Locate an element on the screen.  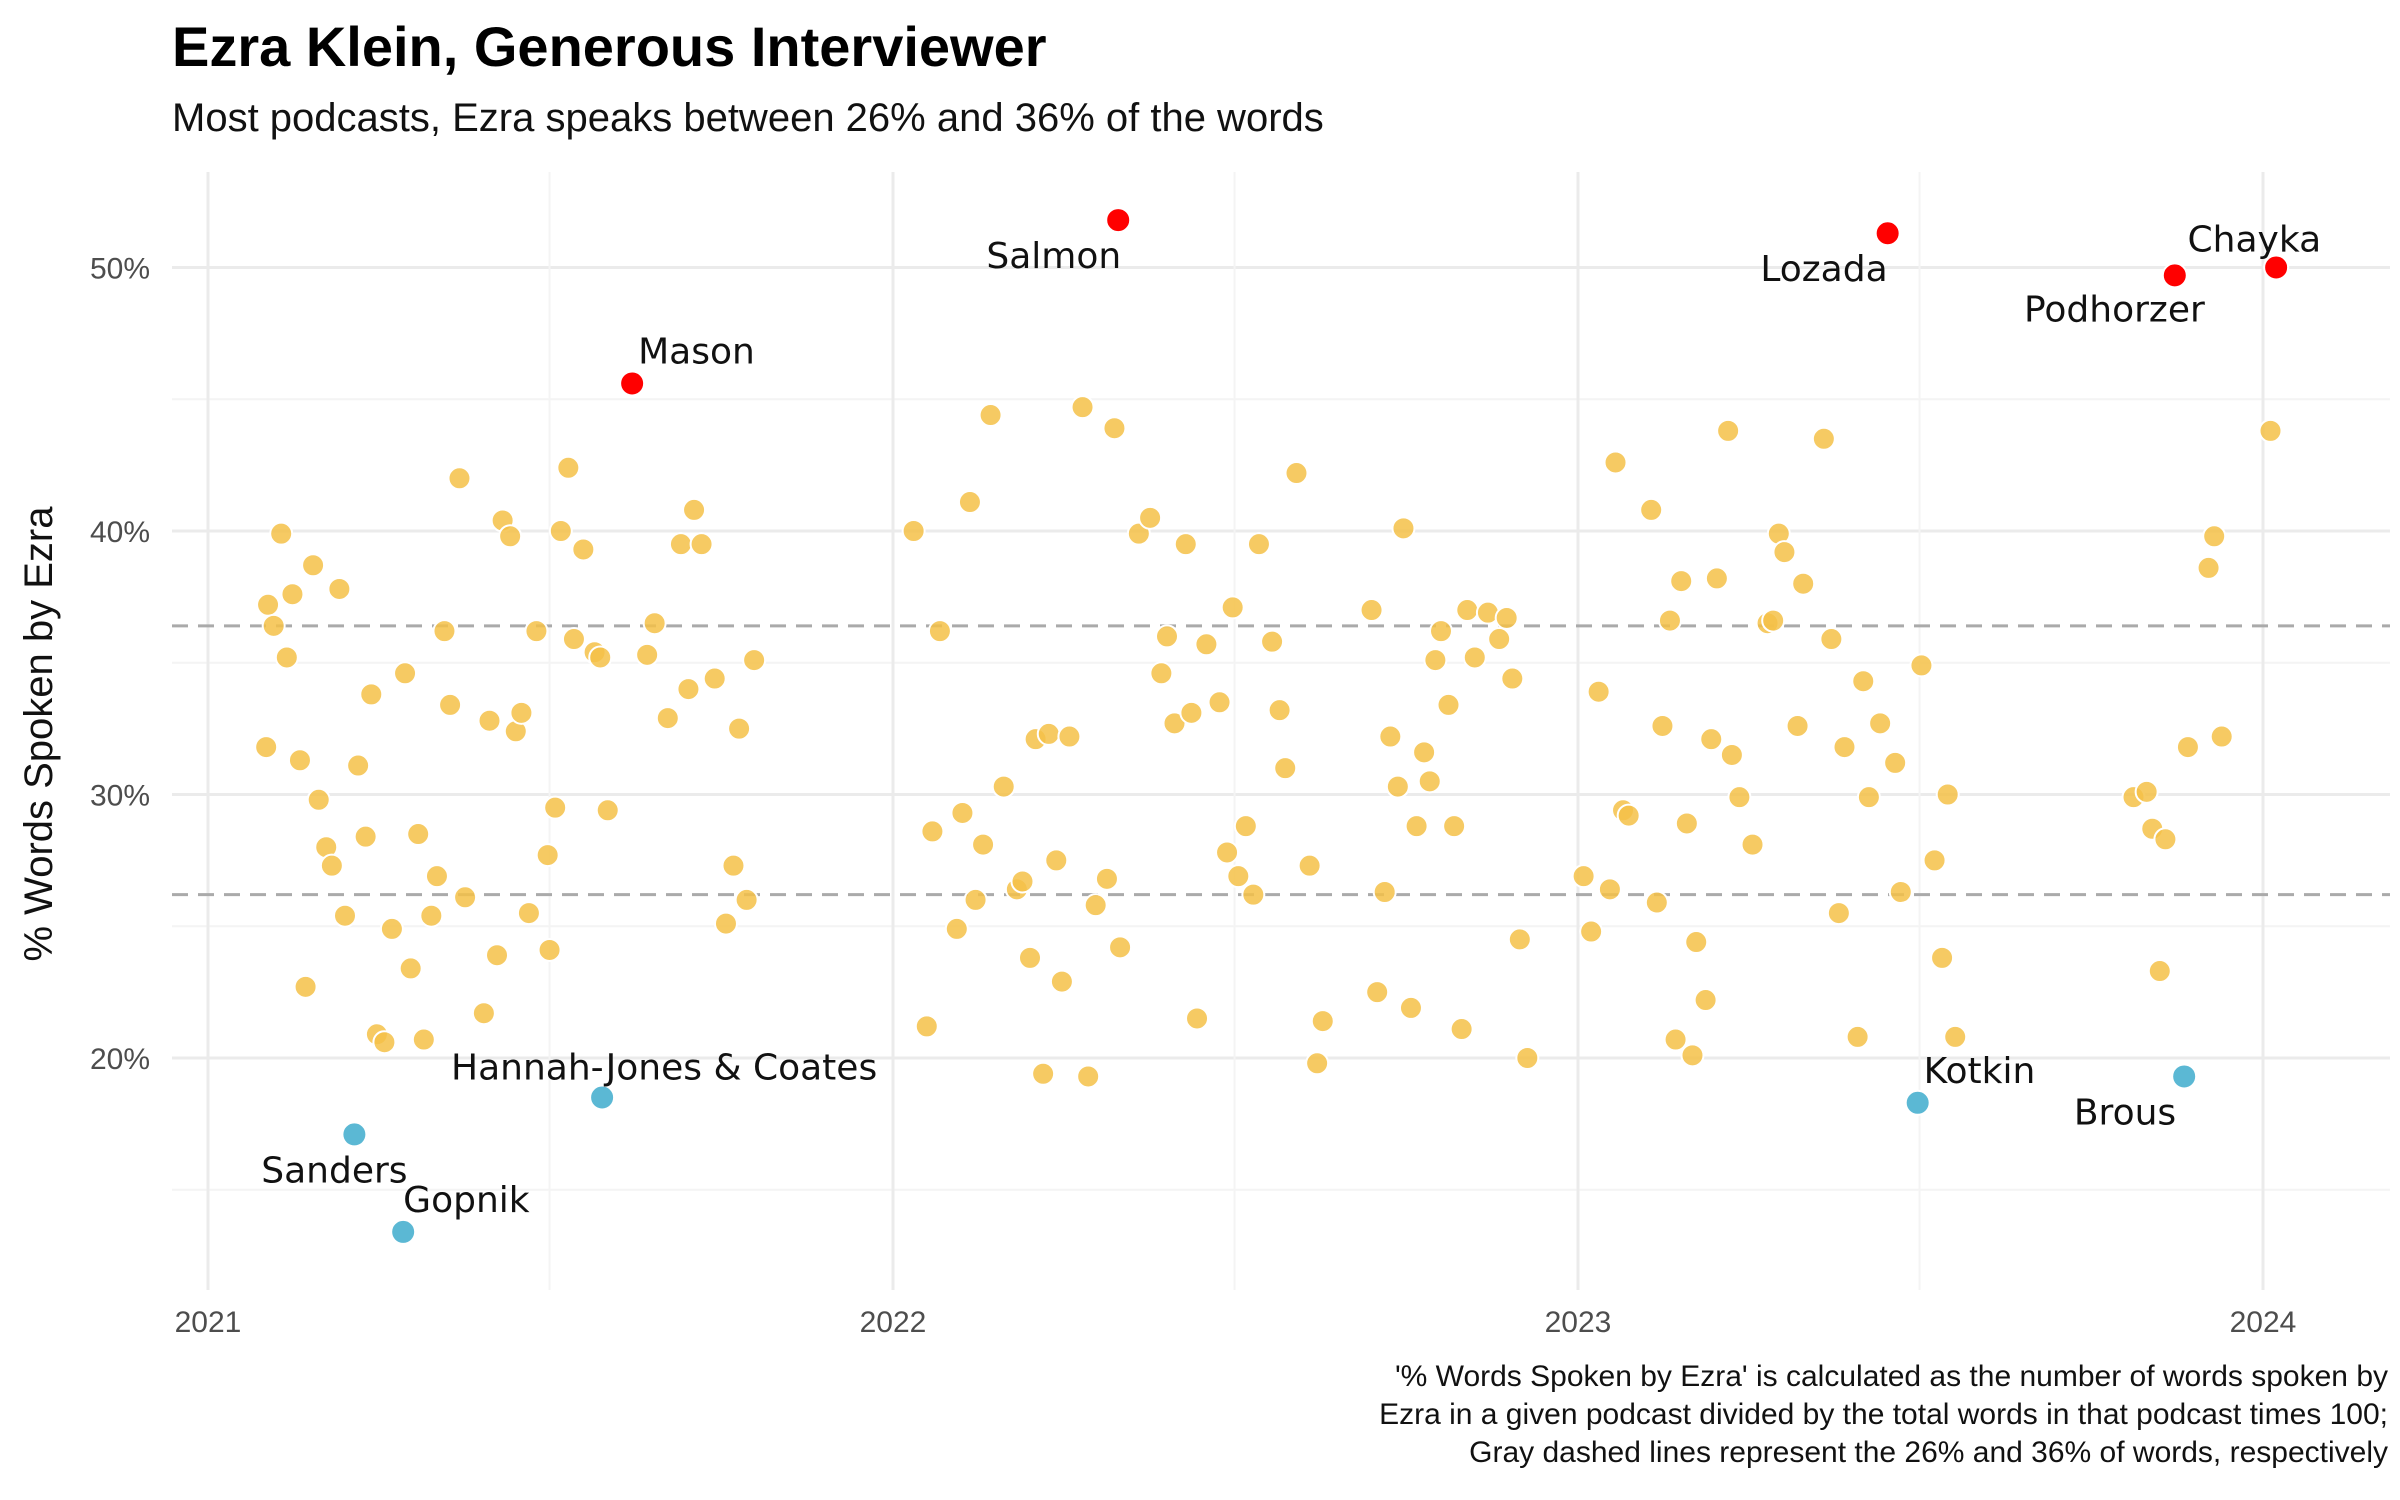
x-tick-label: 2021 is located at coordinates (208, 1322).